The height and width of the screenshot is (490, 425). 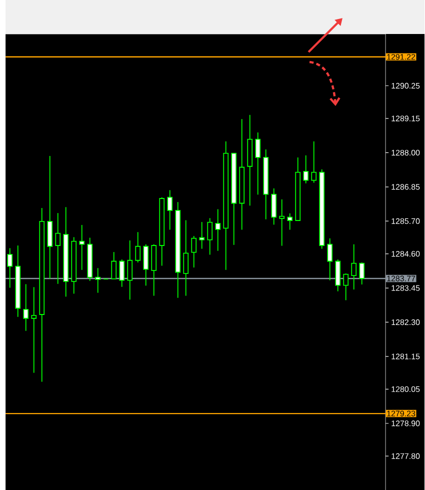 What do you see at coordinates (406, 322) in the screenshot?
I see `y-tick-label: 1282.30` at bounding box center [406, 322].